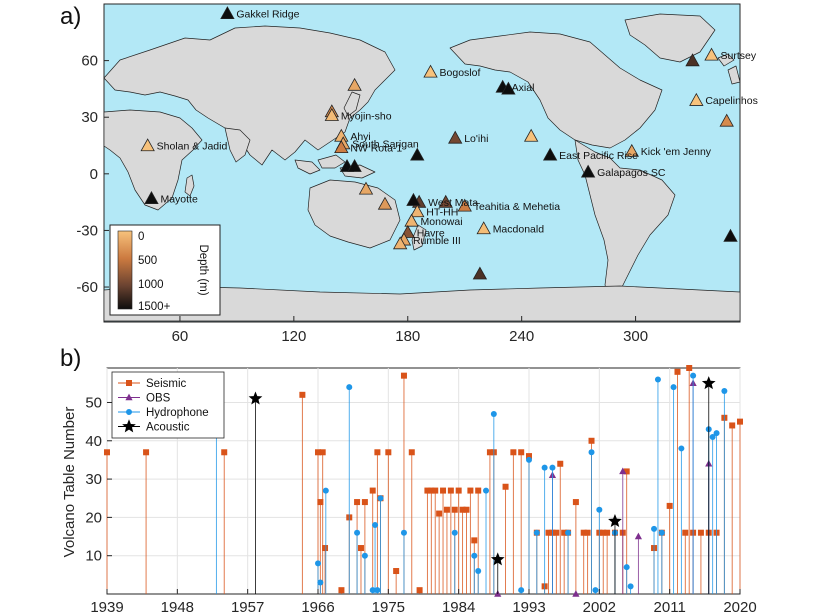 This screenshot has height=615, width=820. What do you see at coordinates (89, 61) in the screenshot?
I see `map-y-tick-label: 60` at bounding box center [89, 61].